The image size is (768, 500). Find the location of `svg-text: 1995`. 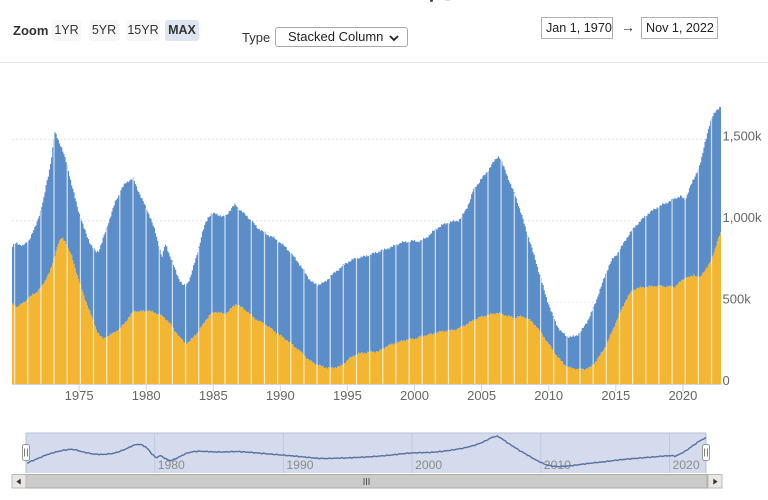

svg-text: 1995 is located at coordinates (347, 395).